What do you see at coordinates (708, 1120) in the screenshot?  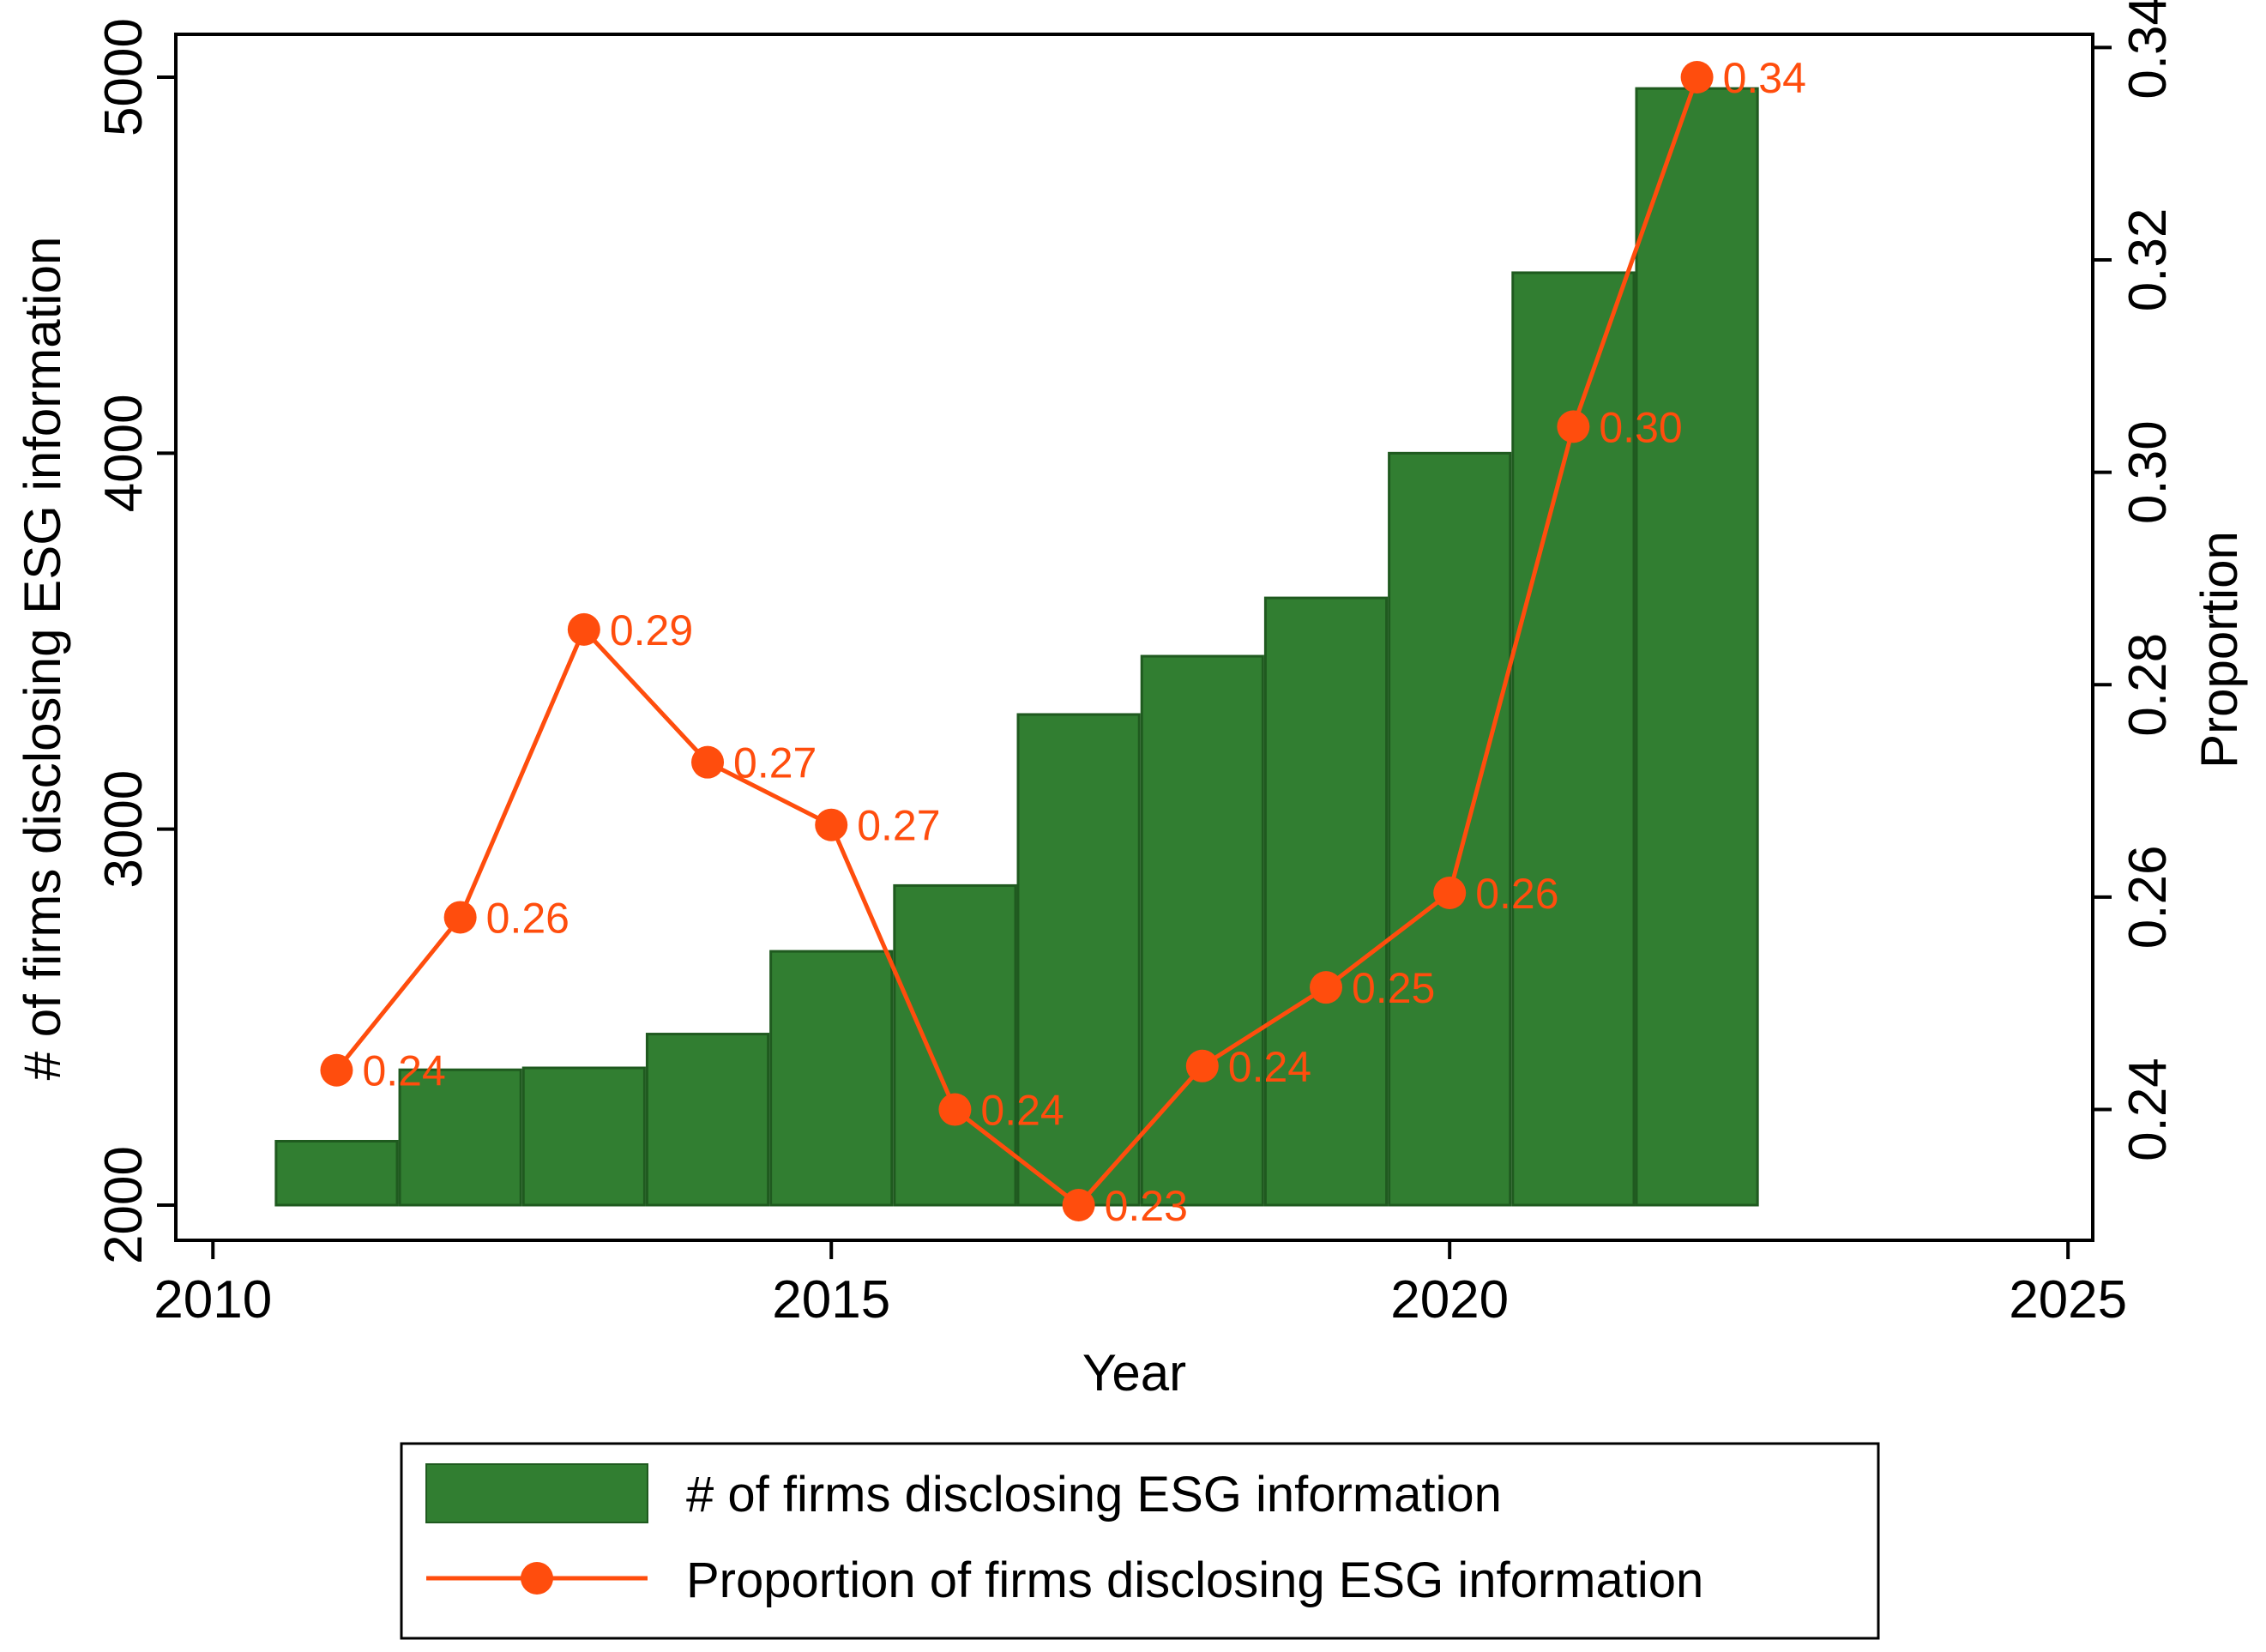 I see `bar-2014` at bounding box center [708, 1120].